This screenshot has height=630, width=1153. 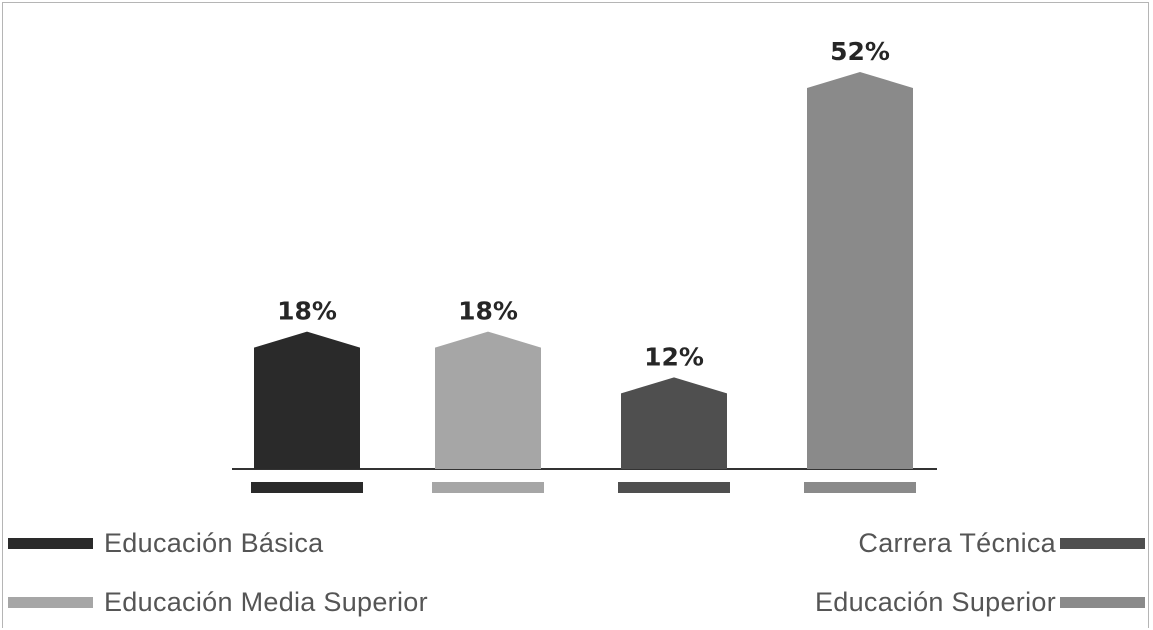 I want to click on legend-item-carrera-tecnica: Carrera Técnica, so click(x=1001, y=543).